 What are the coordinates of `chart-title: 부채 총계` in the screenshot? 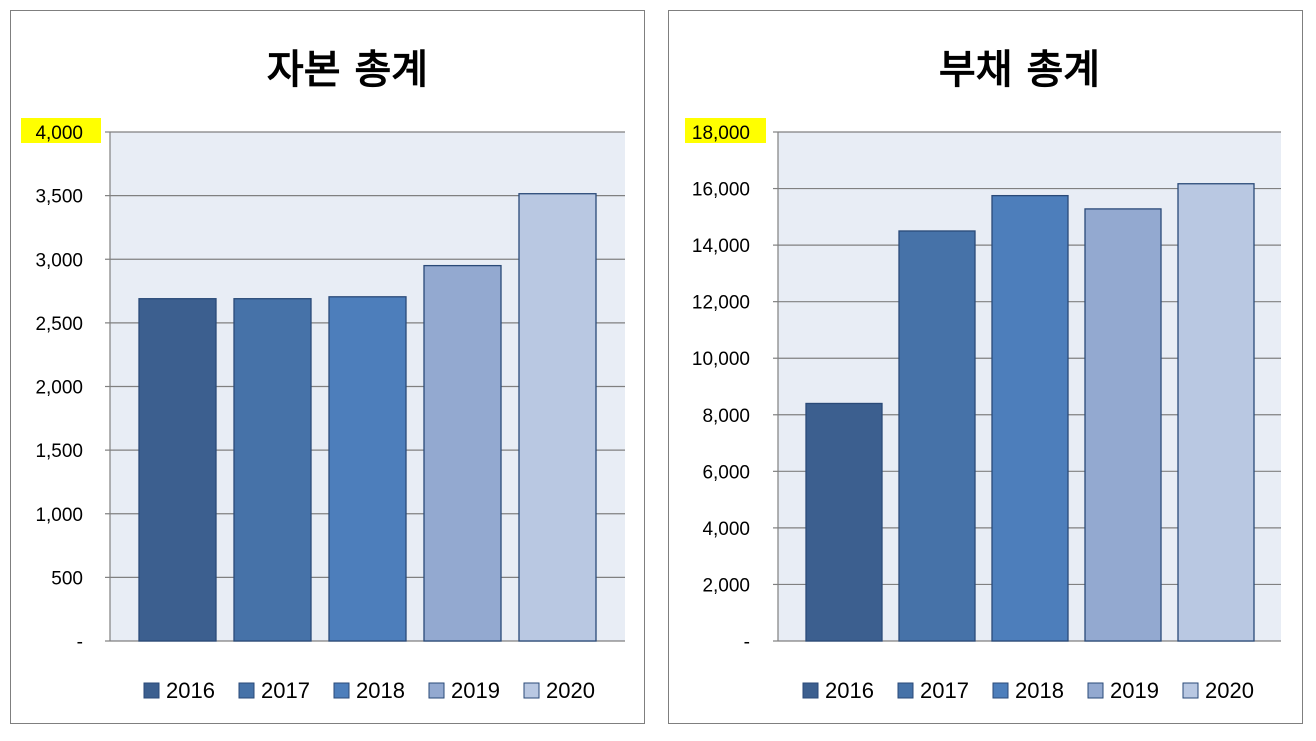 It's located at (1019, 70).